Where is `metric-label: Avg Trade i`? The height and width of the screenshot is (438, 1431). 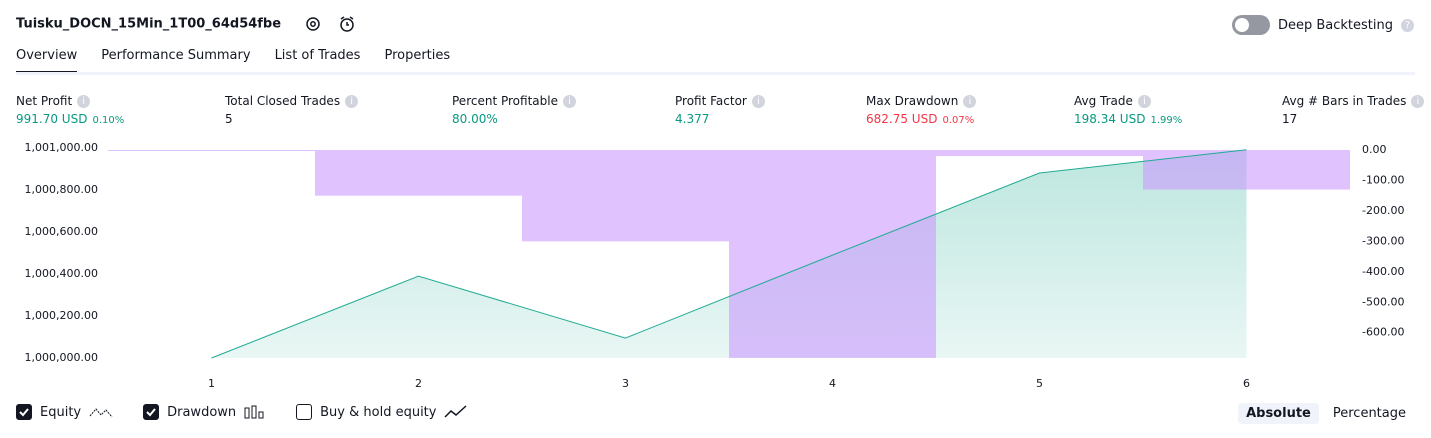 metric-label: Avg Trade i is located at coordinates (1128, 101).